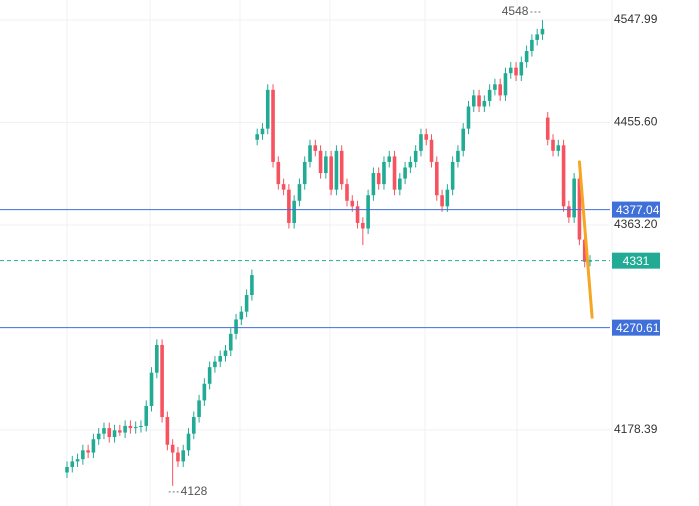 The height and width of the screenshot is (506, 699). Describe the element at coordinates (636, 122) in the screenshot. I see `y-tick-label: 4455.60` at that location.